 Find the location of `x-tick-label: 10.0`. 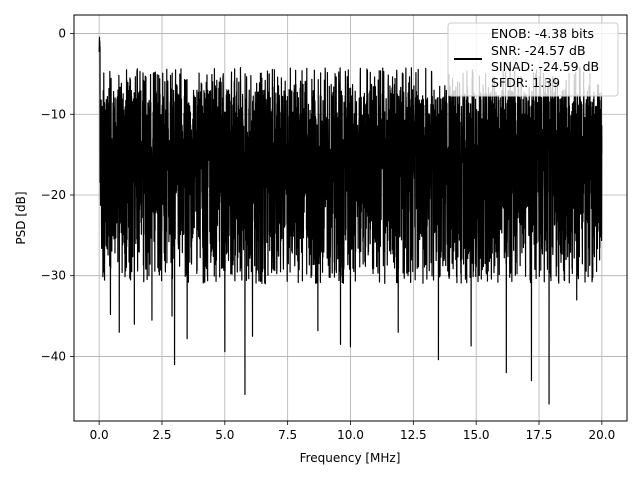

x-tick-label: 10.0 is located at coordinates (350, 435).